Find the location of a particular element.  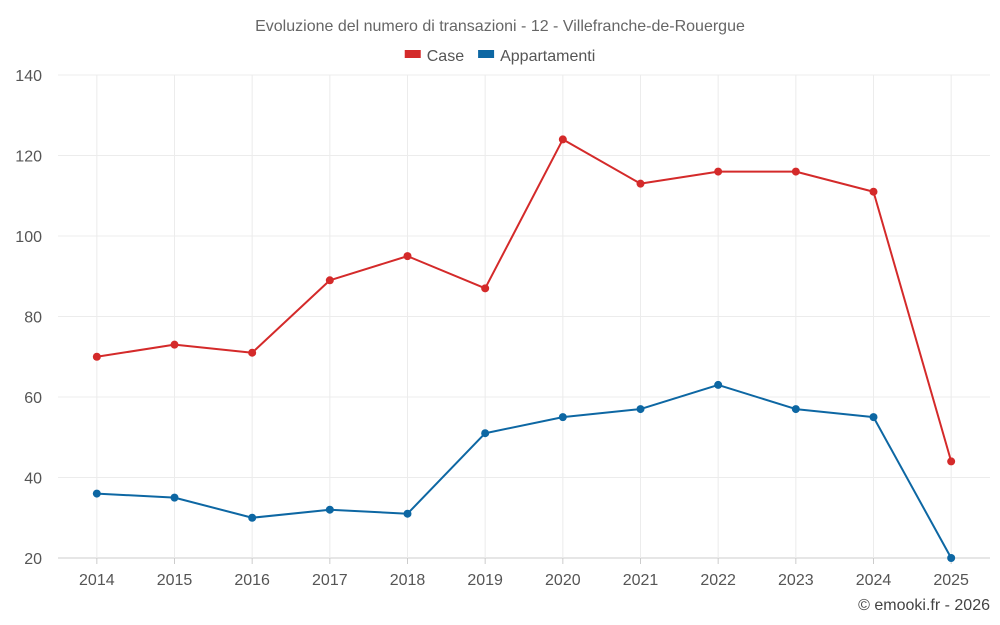

x-tick-label: 2017 is located at coordinates (330, 580).